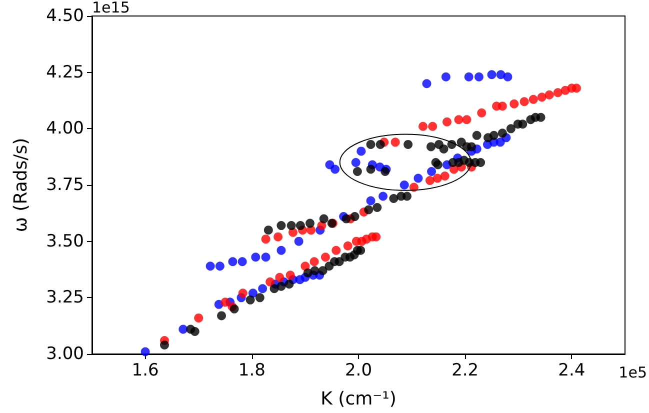 The height and width of the screenshot is (413, 649). I want to click on x-tick-label: 1.8, so click(252, 370).